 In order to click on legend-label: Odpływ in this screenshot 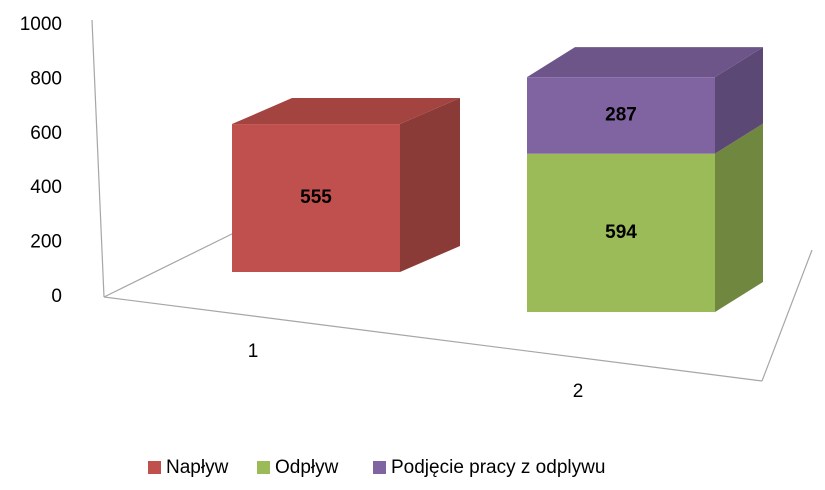, I will do `click(307, 467)`.